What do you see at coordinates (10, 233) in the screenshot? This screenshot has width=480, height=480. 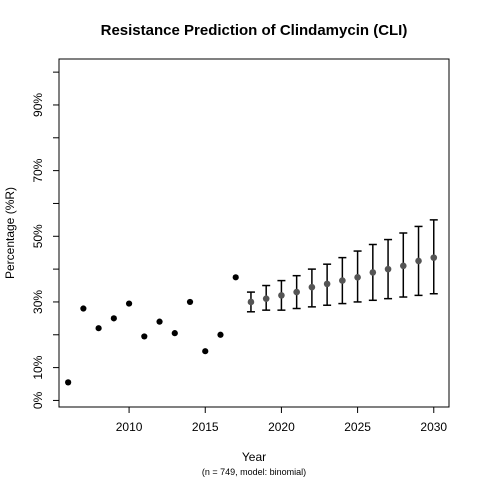 I see `y-axis-label: Percentage (%R)` at bounding box center [10, 233].